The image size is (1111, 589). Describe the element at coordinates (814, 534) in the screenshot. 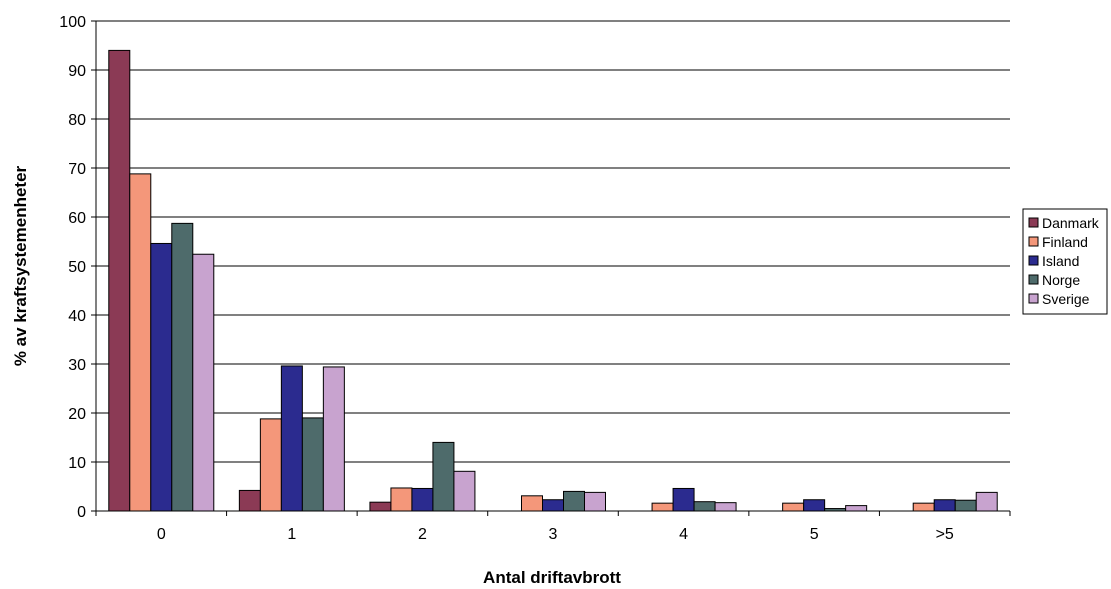

I see `x-tick-label: 5` at that location.